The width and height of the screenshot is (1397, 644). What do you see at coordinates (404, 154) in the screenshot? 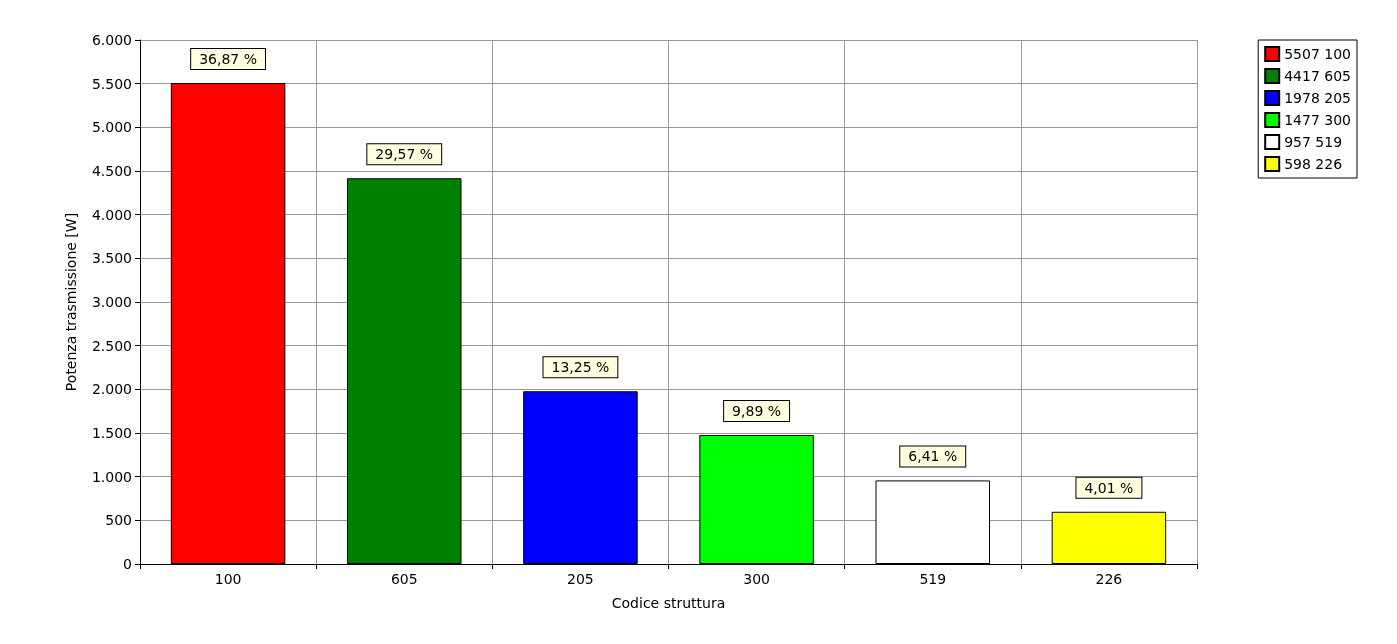
I see `annotation: 29,57 %` at bounding box center [404, 154].